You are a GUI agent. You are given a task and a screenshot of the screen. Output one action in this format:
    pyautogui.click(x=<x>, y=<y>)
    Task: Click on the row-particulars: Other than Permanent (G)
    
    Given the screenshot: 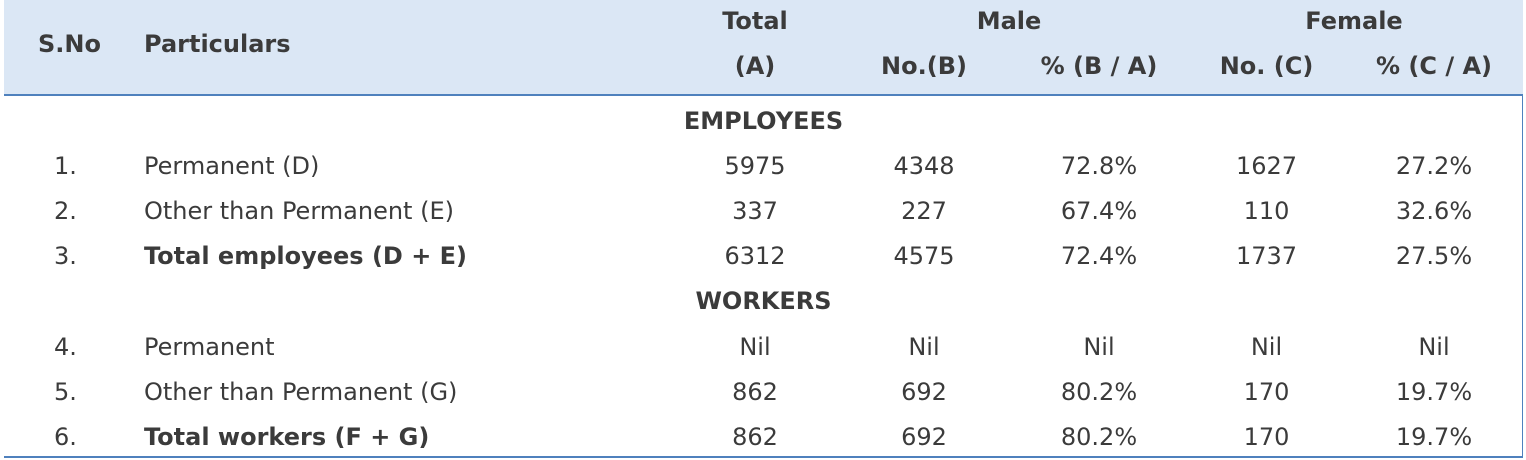 What is the action you would take?
    pyautogui.click(x=301, y=392)
    